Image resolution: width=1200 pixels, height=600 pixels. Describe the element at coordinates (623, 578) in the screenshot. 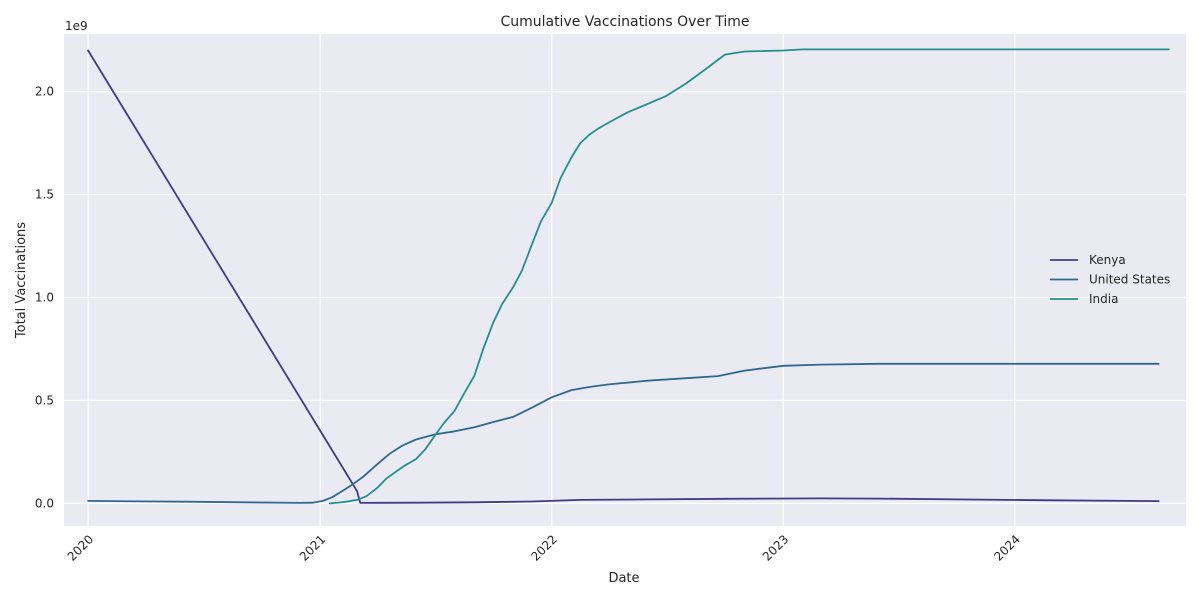

I see `x-axis-label: Date` at that location.